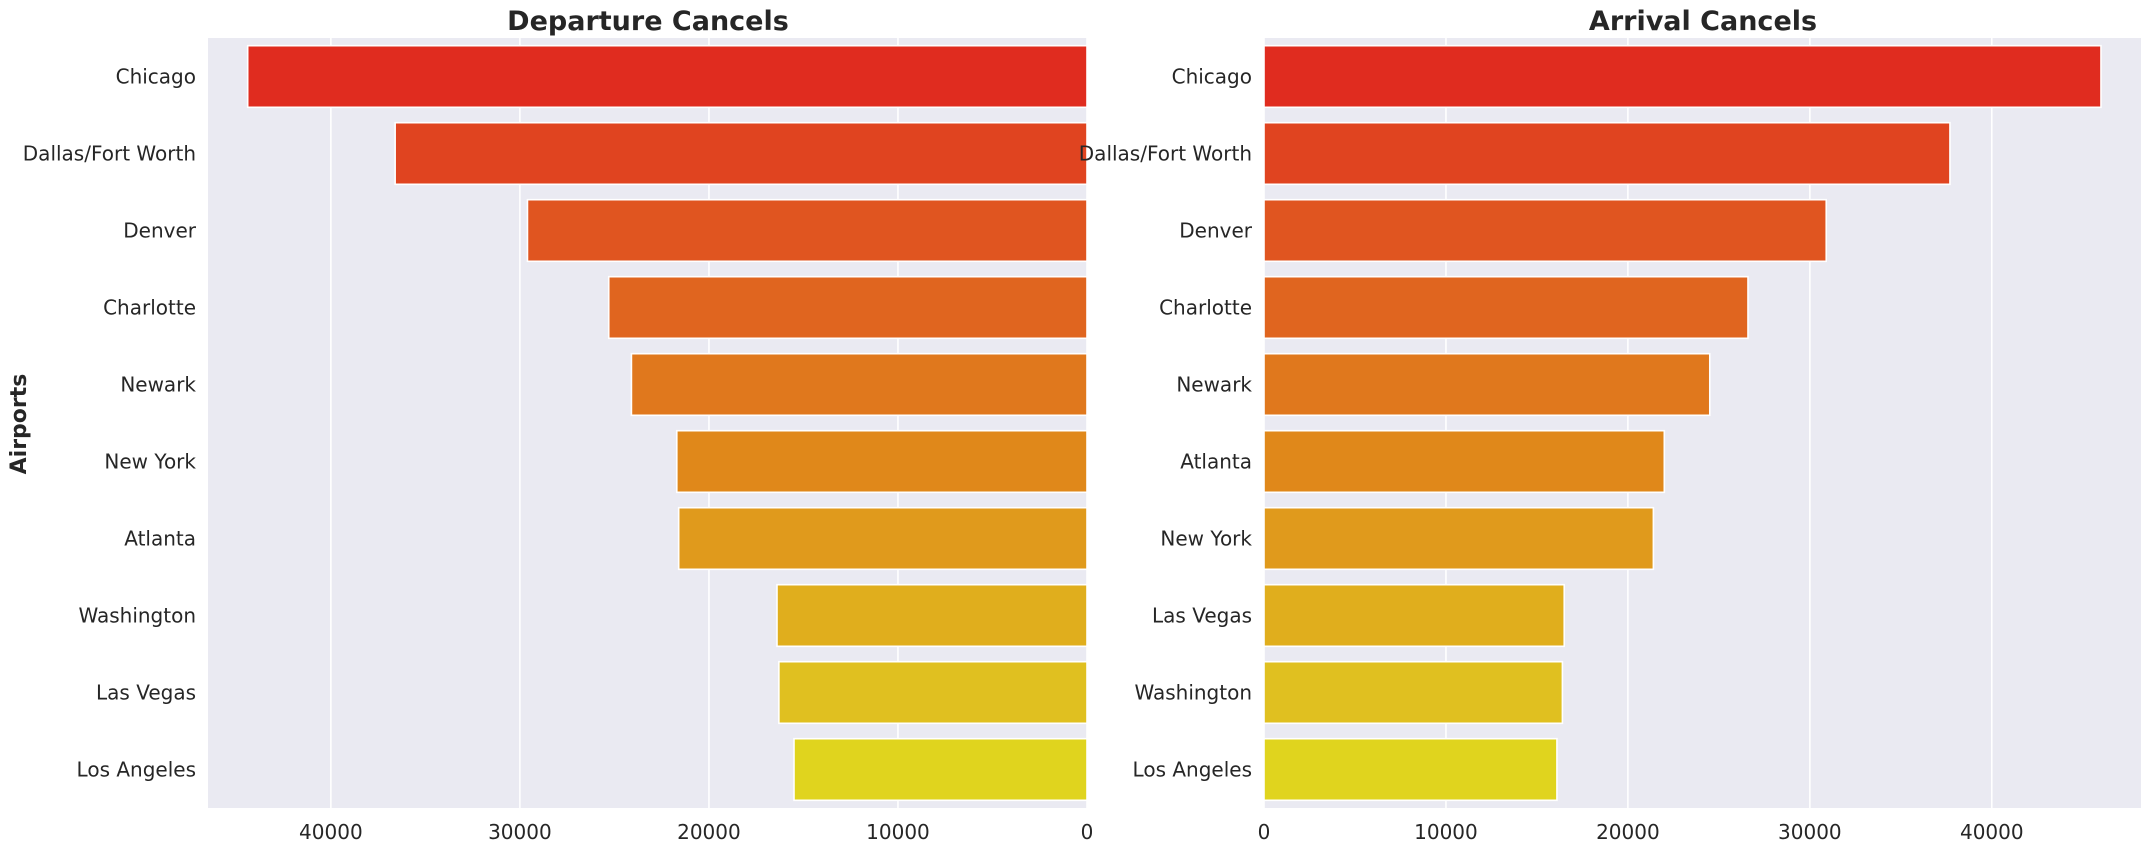 The image size is (2154, 847). I want to click on left-category-label: Charlotte, so click(149, 308).